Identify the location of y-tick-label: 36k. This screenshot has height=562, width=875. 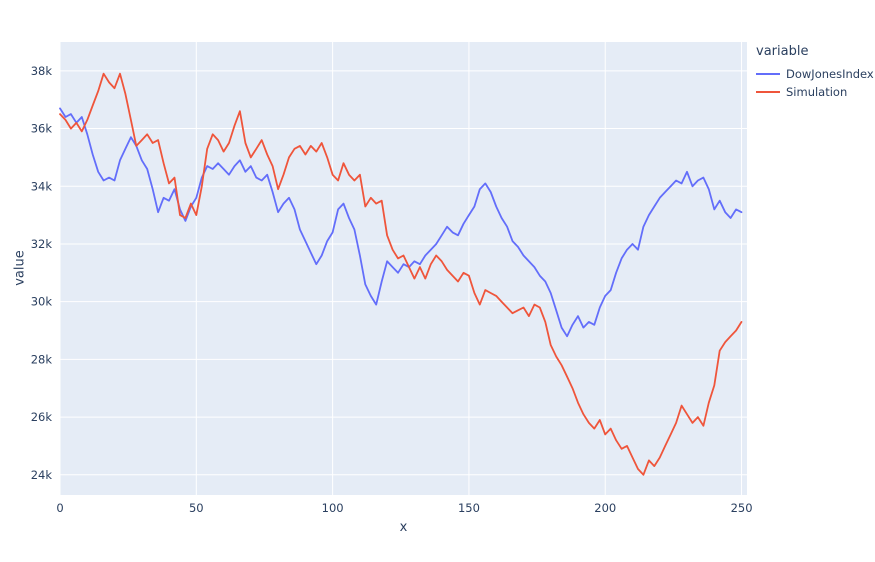
(42, 129).